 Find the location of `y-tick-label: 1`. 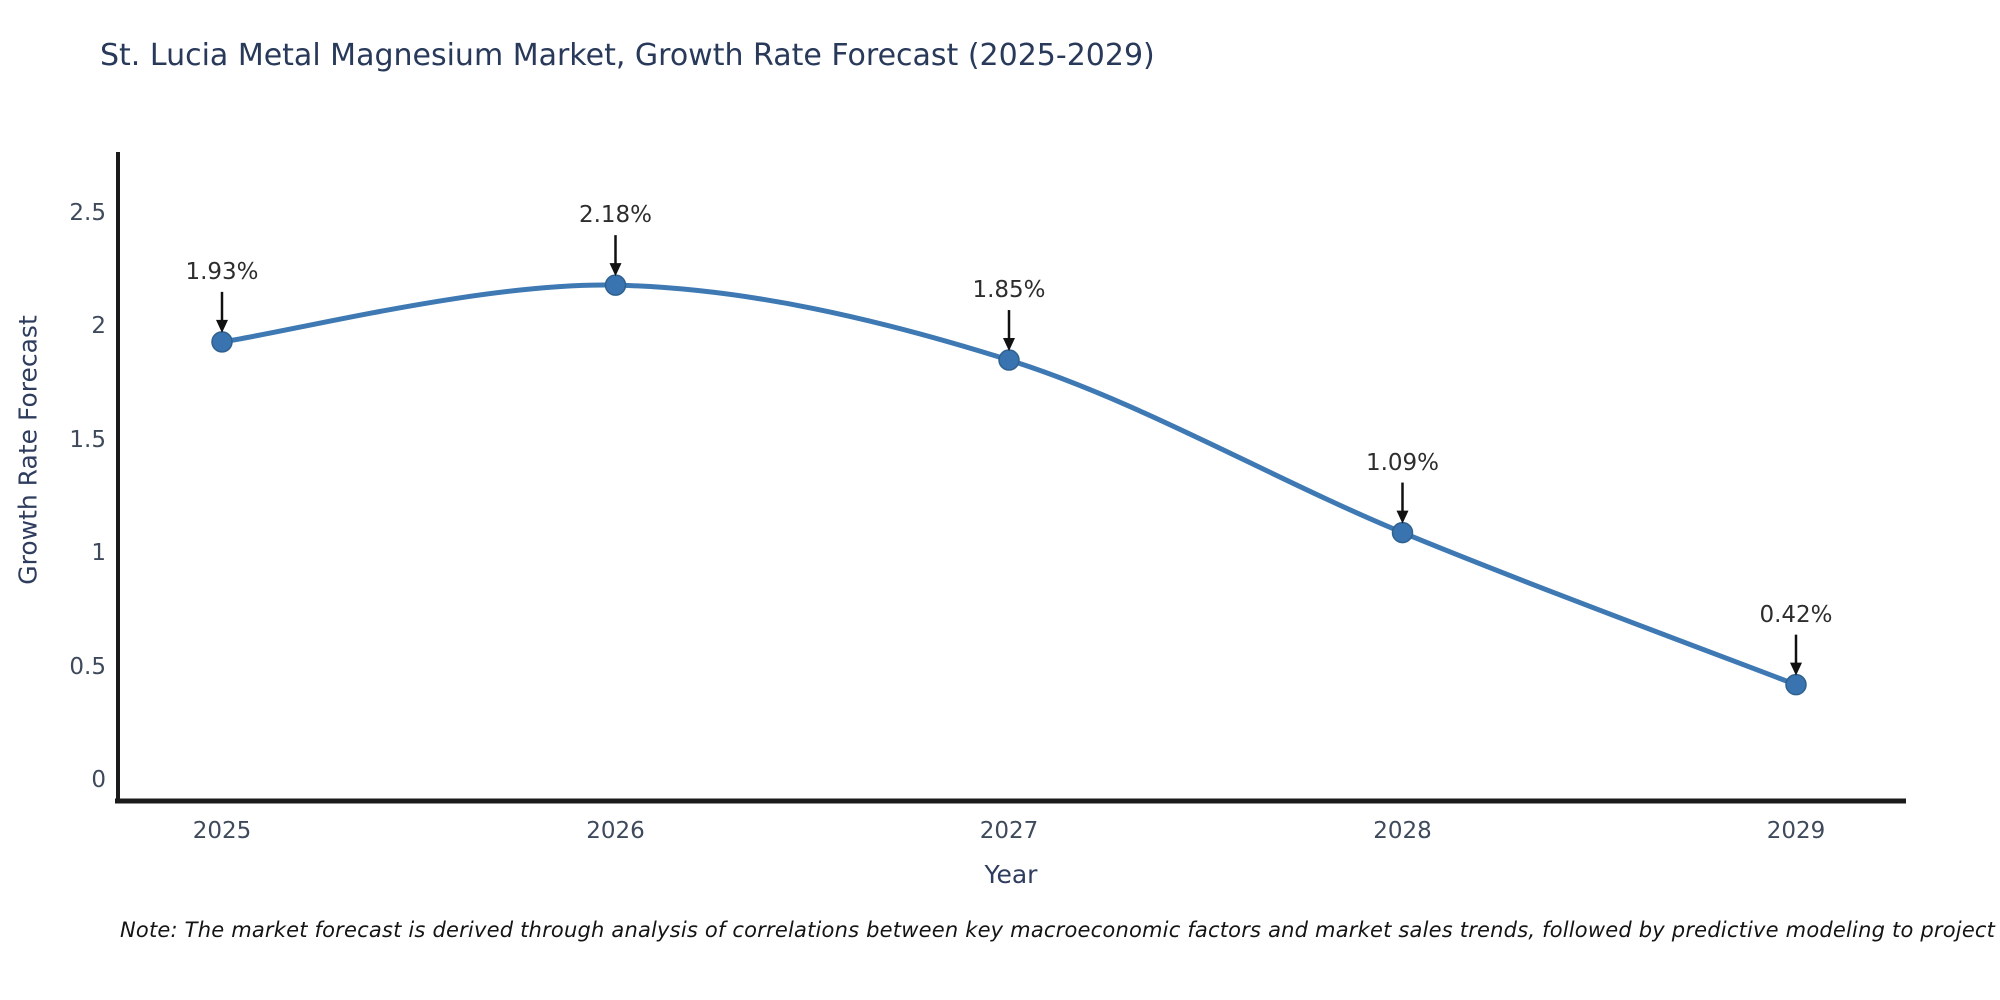

y-tick-label: 1 is located at coordinates (98, 553).